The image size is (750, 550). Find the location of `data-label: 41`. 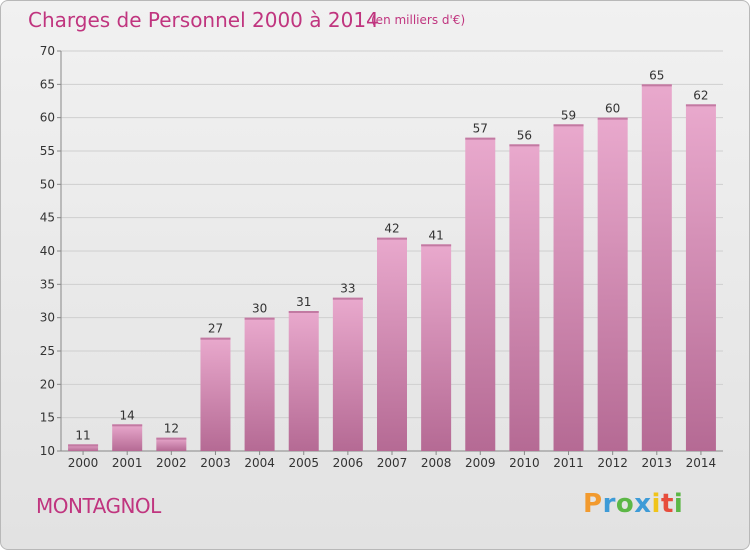

data-label: 41 is located at coordinates (435, 235).